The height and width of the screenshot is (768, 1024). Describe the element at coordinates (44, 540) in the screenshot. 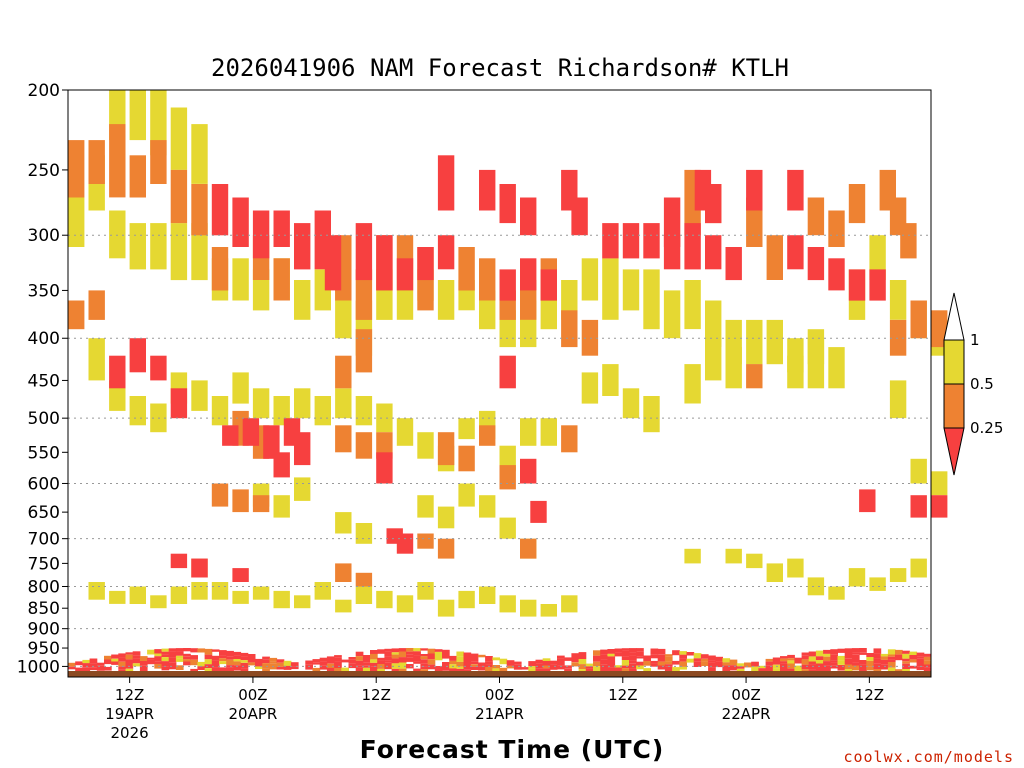

I see `y-tick-label: 700` at that location.